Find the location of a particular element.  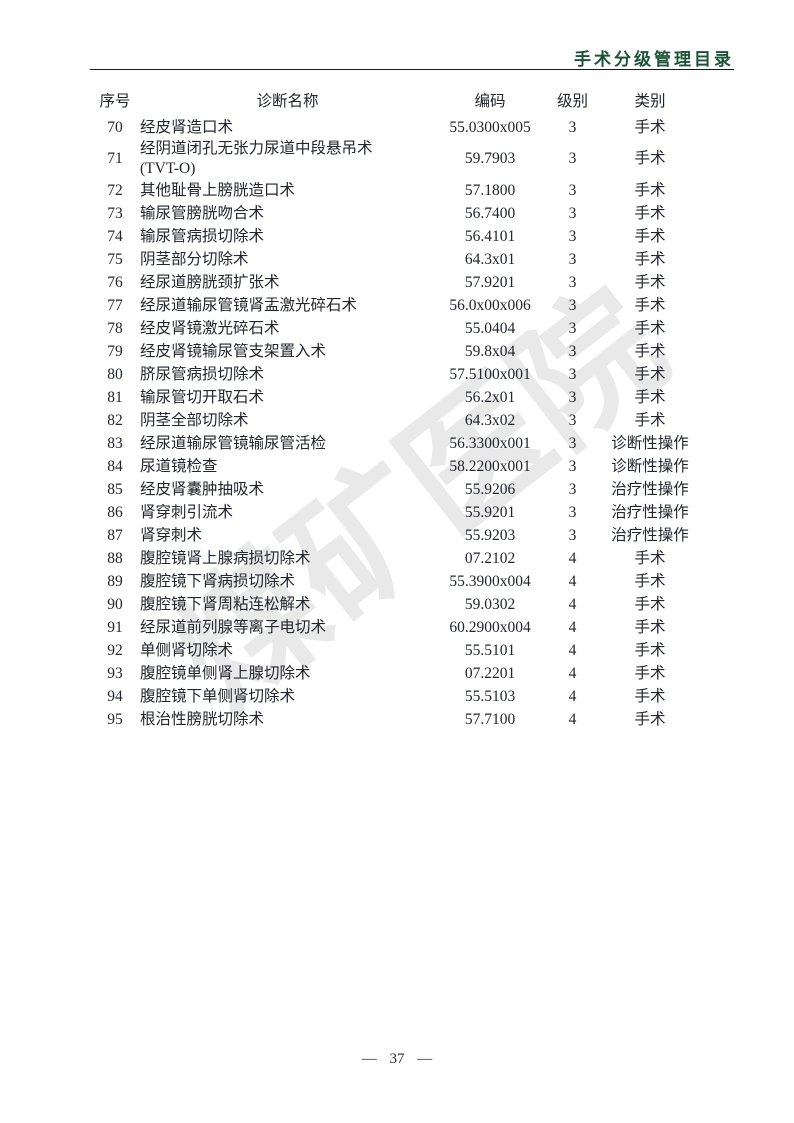

row-name: 尿道镜检查 is located at coordinates (179, 466).